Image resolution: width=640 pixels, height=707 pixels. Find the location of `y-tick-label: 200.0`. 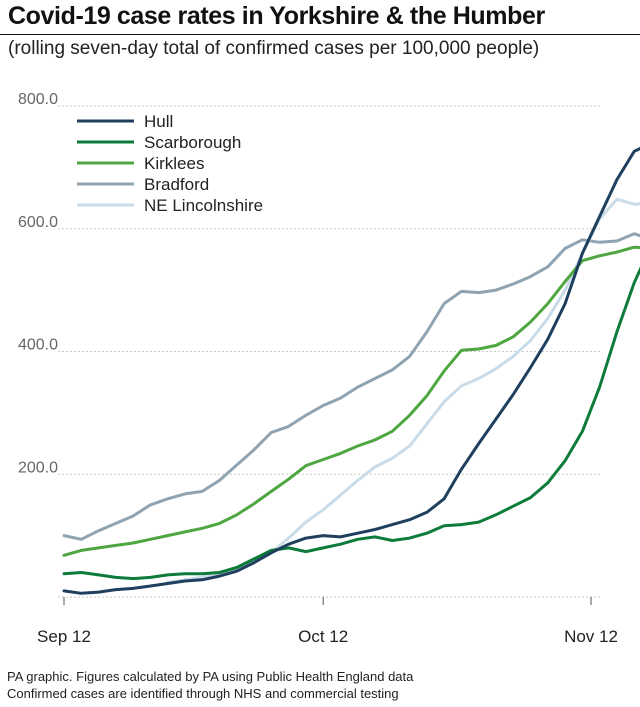

y-tick-label: 200.0 is located at coordinates (38, 467).